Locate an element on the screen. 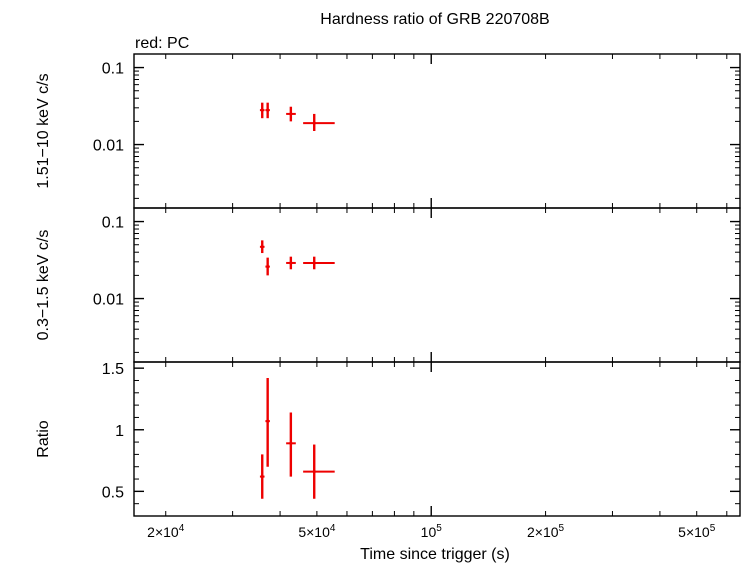 The image size is (742, 566). y-tick-label-soft: 0.01 is located at coordinates (108, 300).